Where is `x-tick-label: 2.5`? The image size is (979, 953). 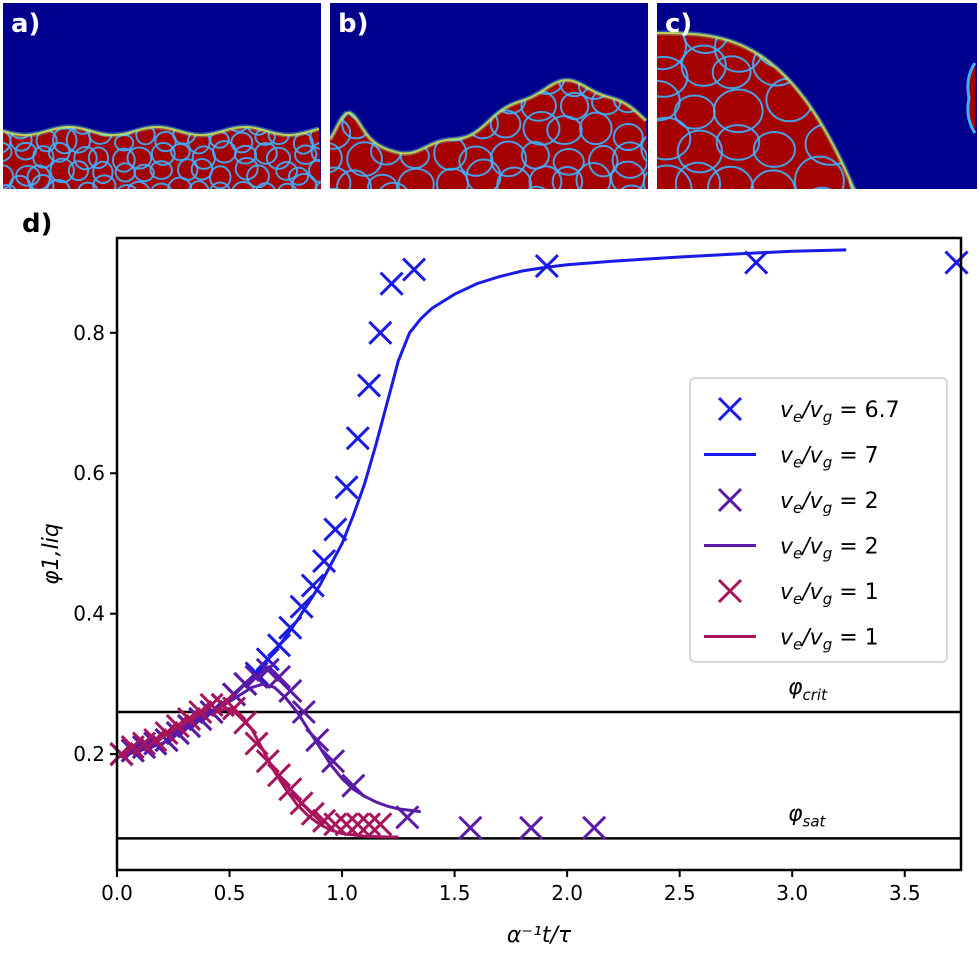
x-tick-label: 2.5 is located at coordinates (680, 893).